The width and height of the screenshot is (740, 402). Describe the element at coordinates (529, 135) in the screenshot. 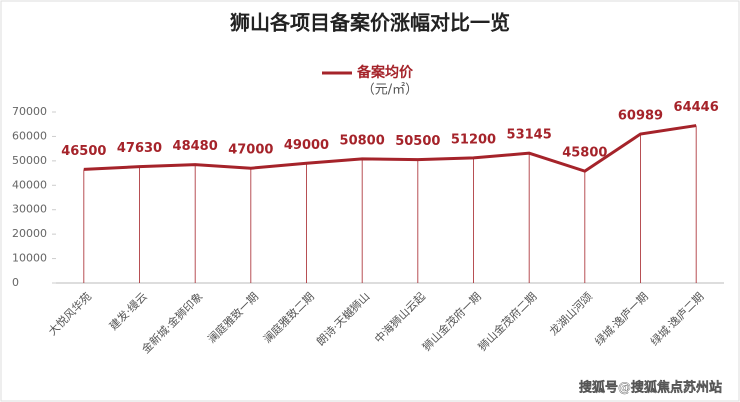

I see `data-label: 53145` at that location.